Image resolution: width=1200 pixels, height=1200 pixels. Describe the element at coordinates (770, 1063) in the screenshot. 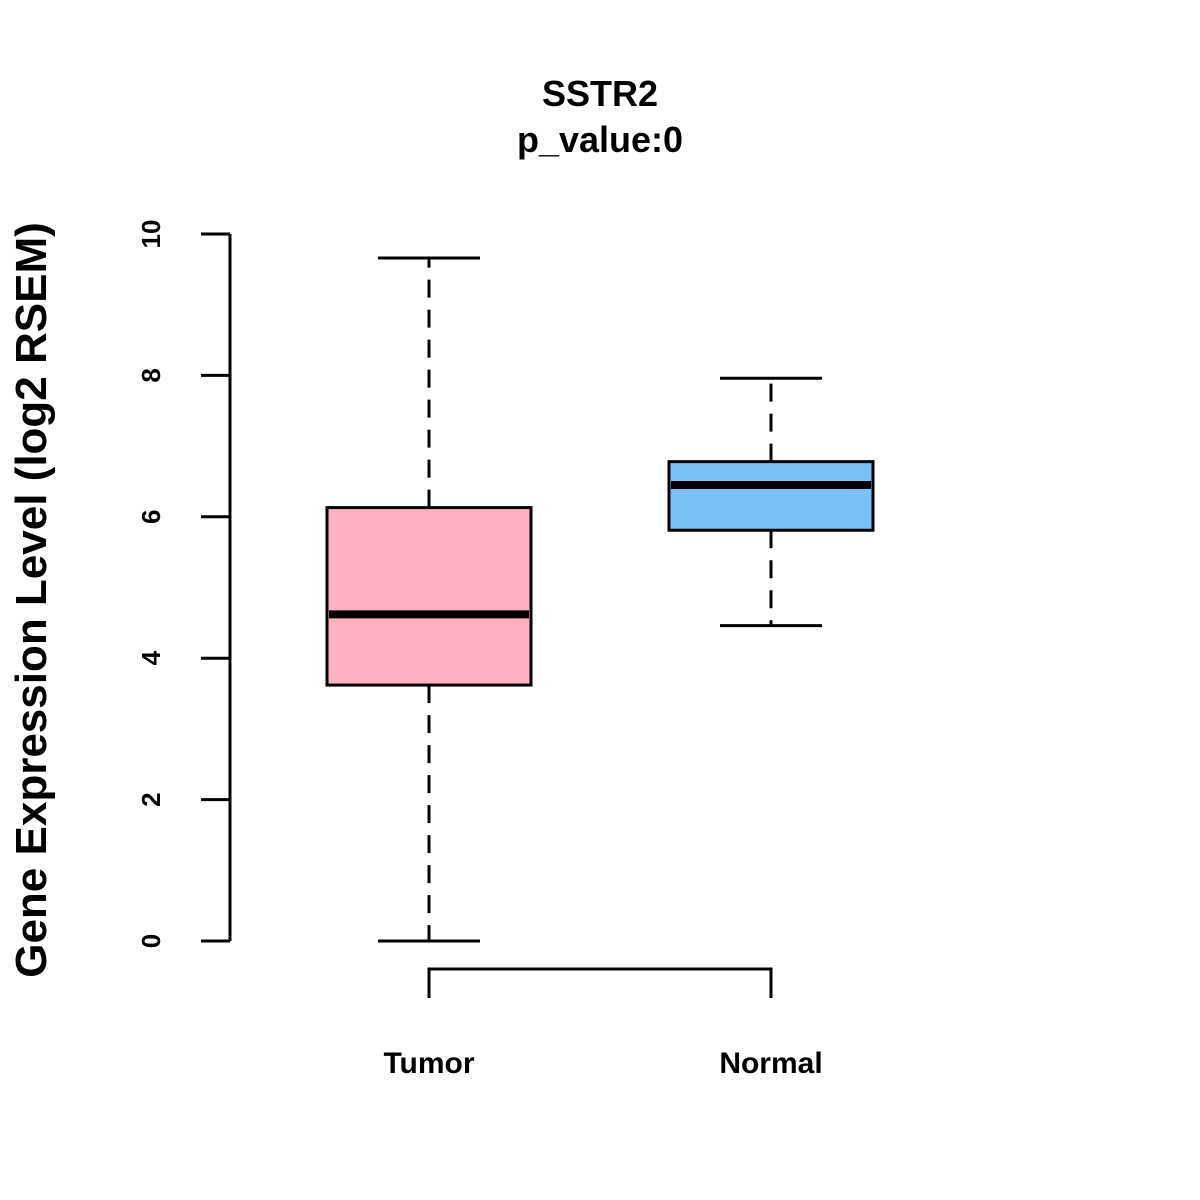

I see `x-label-normal: Normal` at that location.